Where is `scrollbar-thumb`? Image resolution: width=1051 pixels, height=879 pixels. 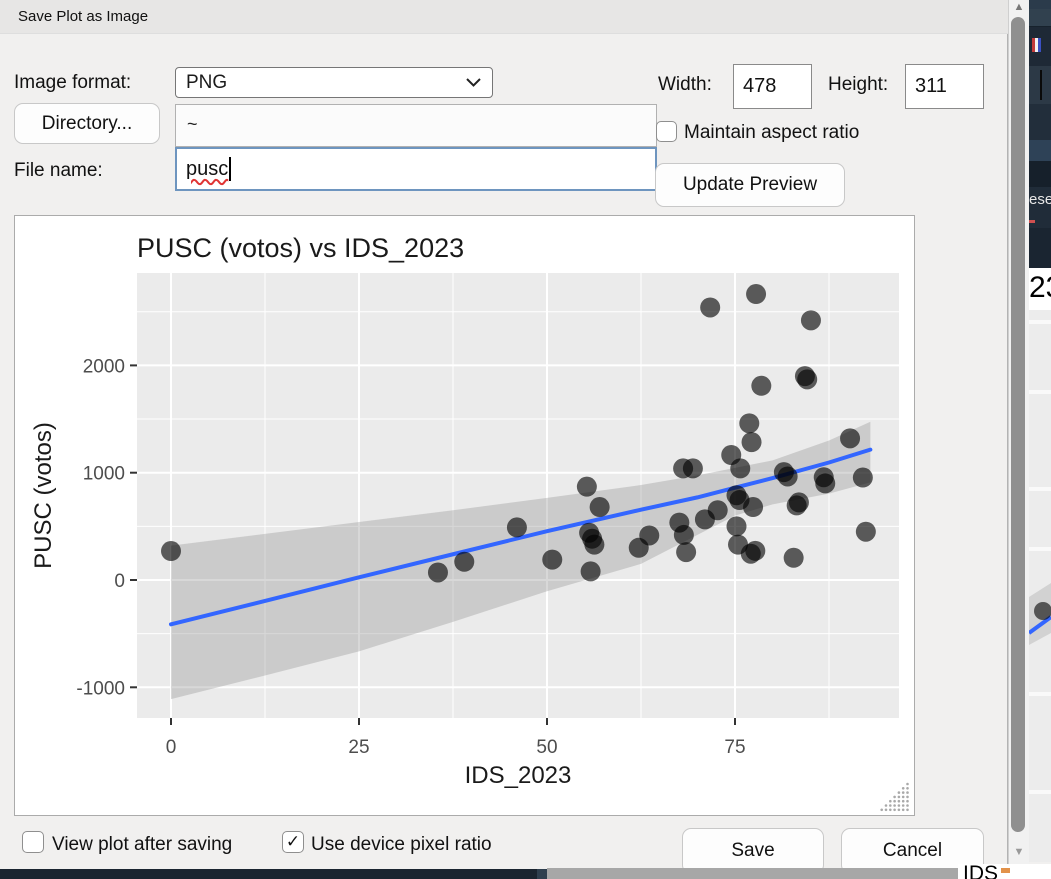 scrollbar-thumb is located at coordinates (1018, 424).